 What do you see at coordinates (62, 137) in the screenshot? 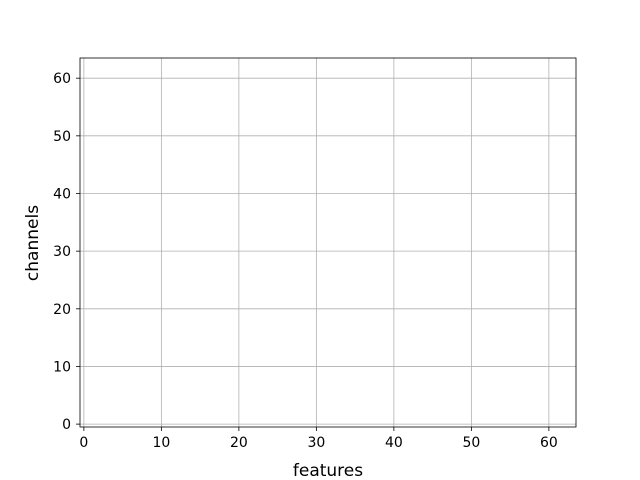
I see `y-tick-label: 50` at bounding box center [62, 137].